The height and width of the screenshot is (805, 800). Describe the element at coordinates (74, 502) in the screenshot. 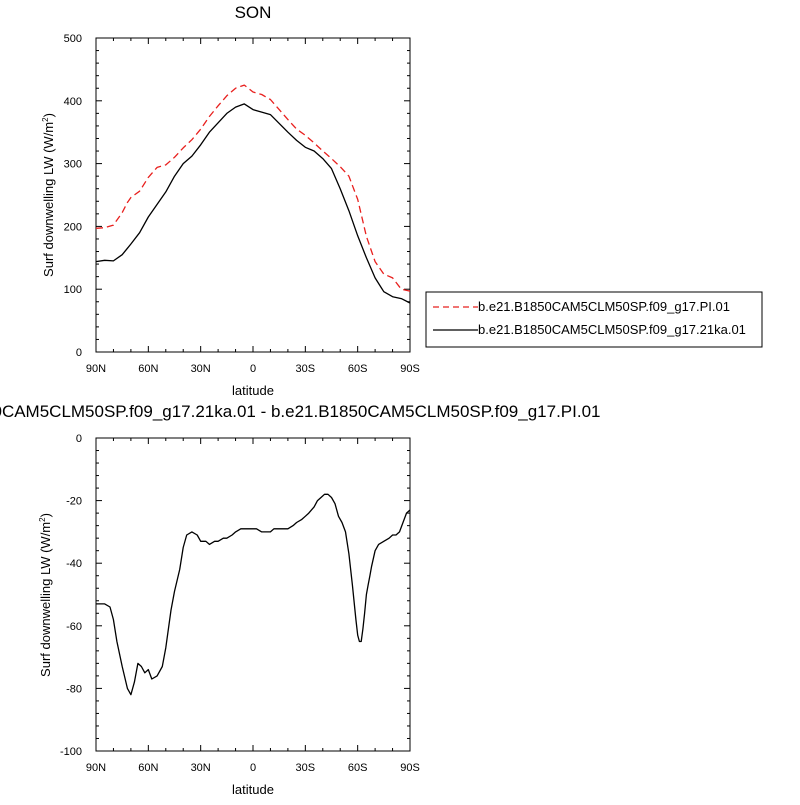

I see `bottom-y-tick-label: -20` at that location.